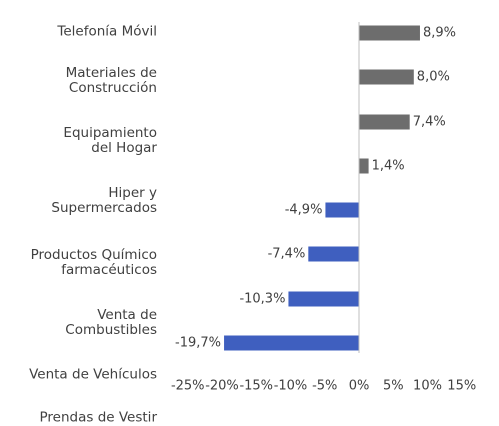 This screenshot has height=426, width=499. What do you see at coordinates (107, 31) in the screenshot?
I see `category-label: Telefonía Móvil` at bounding box center [107, 31].